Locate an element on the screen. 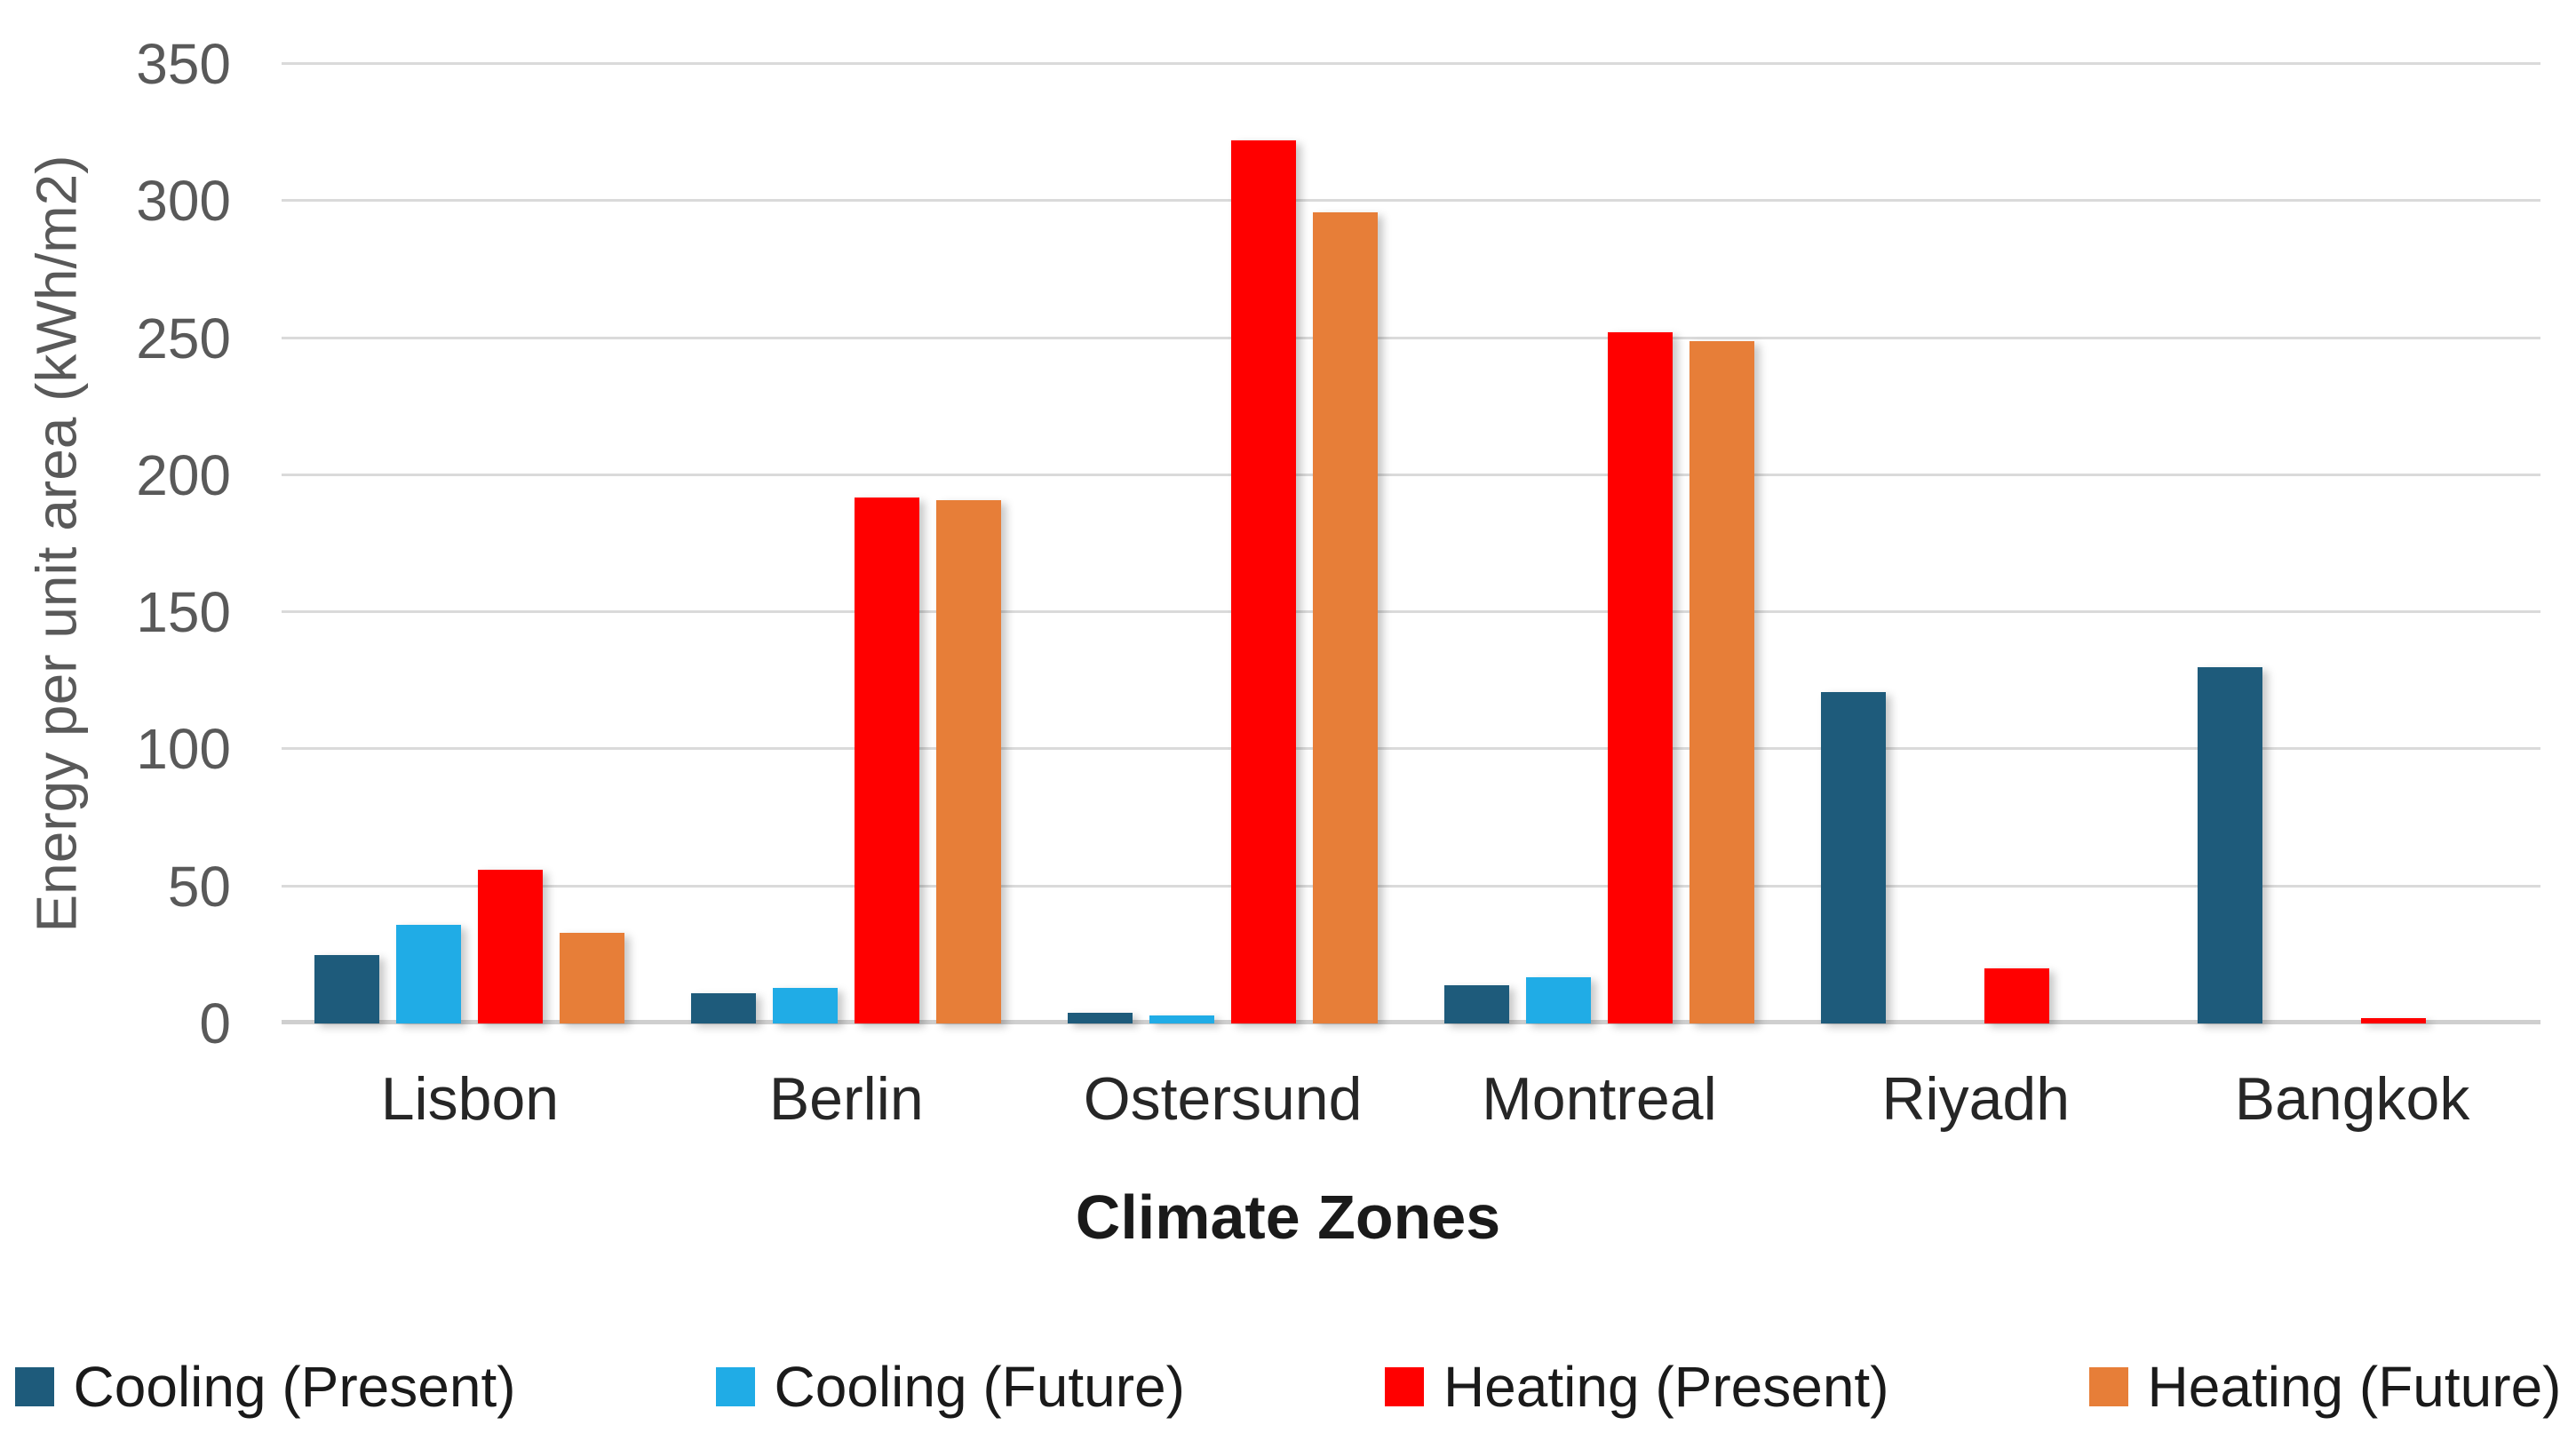 The image size is (2576, 1449). legend-item-heating-future: Heating (Future) is located at coordinates (2325, 1387).